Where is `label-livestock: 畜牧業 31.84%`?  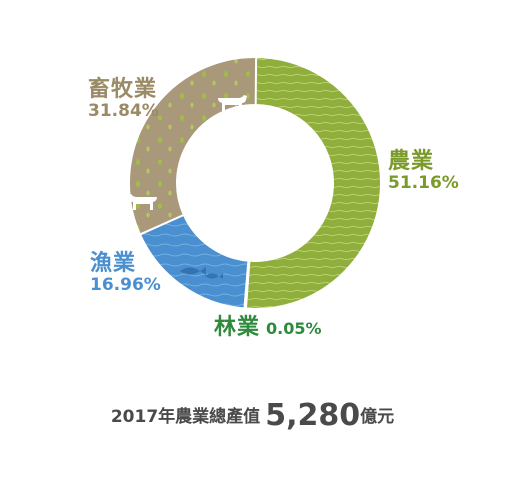 label-livestock: 畜牧業 31.84% is located at coordinates (123, 99).